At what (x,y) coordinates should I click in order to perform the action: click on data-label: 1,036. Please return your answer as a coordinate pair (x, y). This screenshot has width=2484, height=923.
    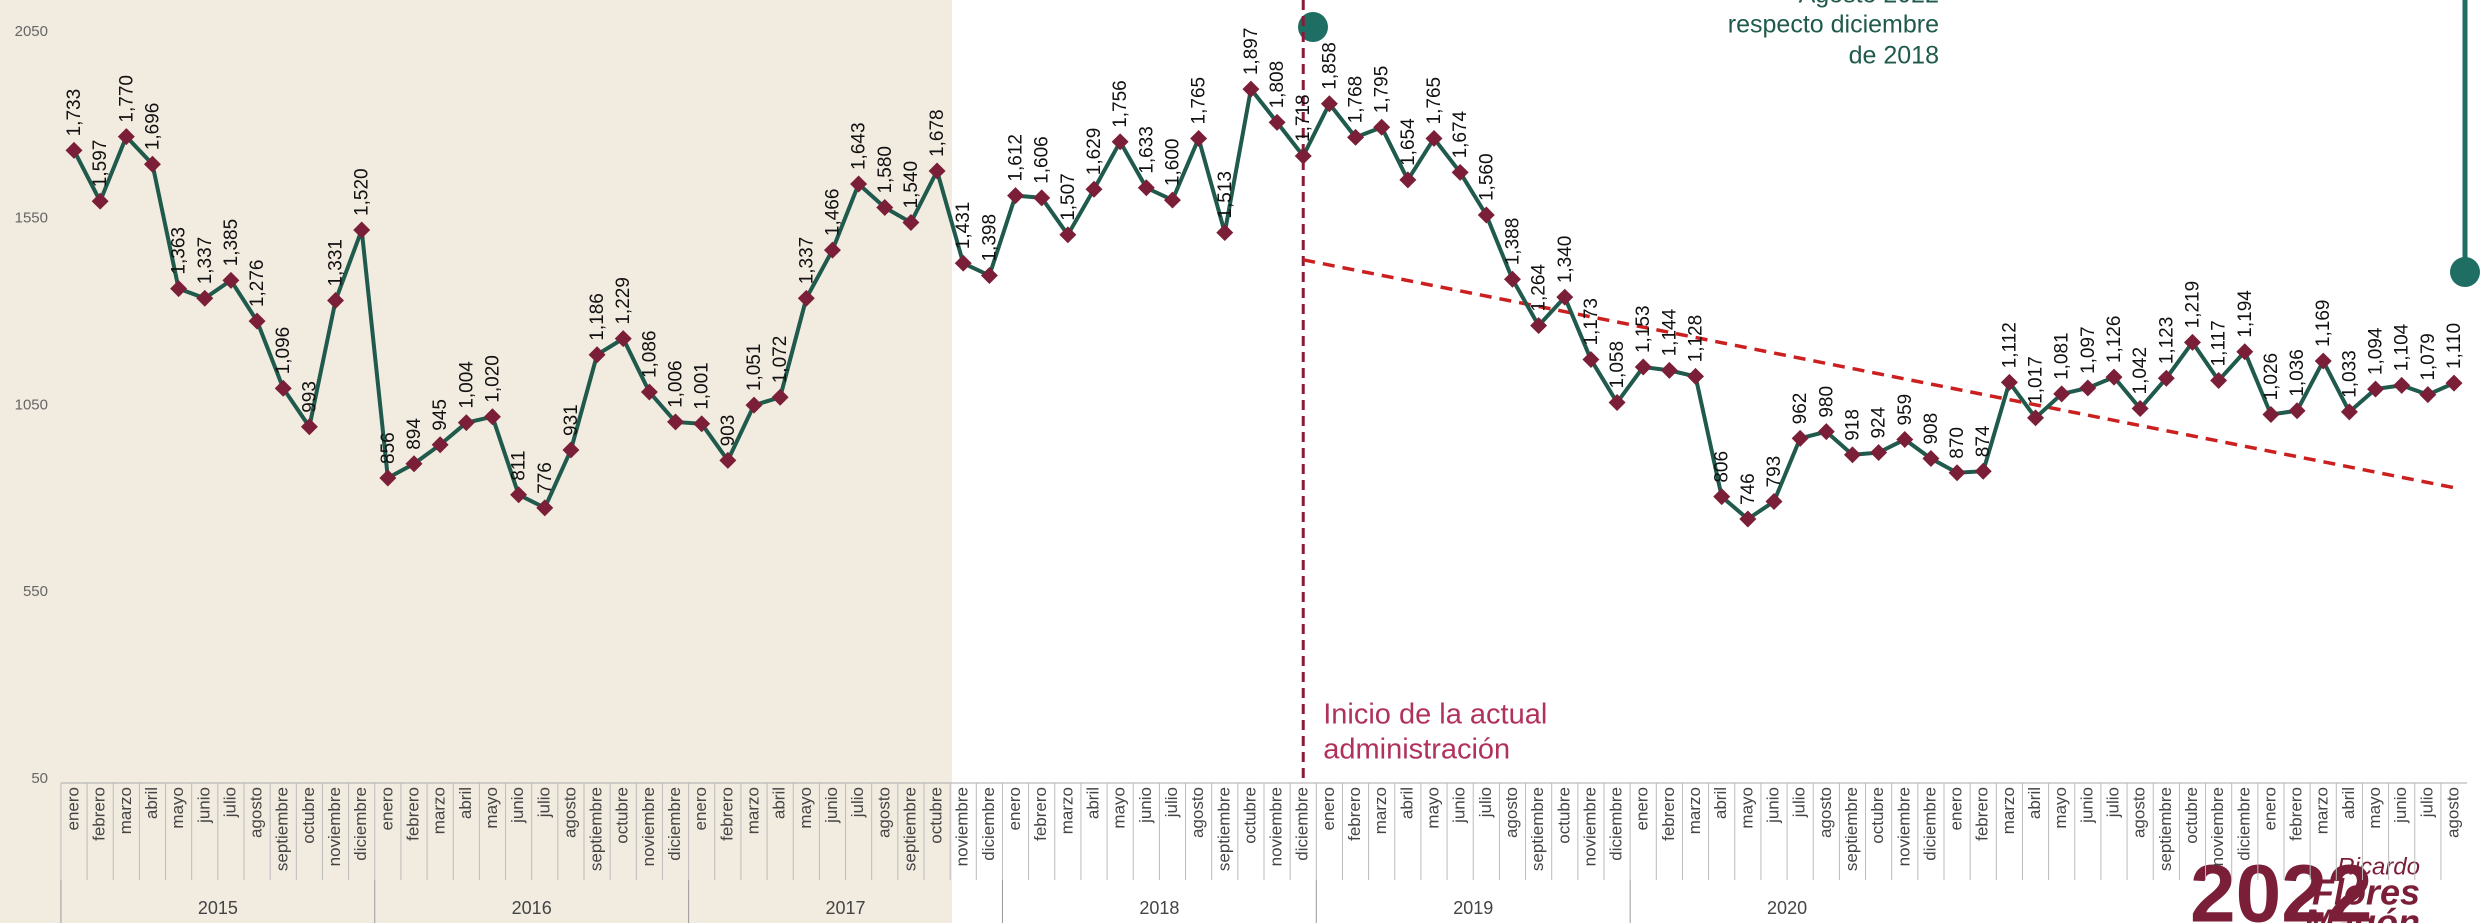
    Looking at the image, I should click on (2297, 373).